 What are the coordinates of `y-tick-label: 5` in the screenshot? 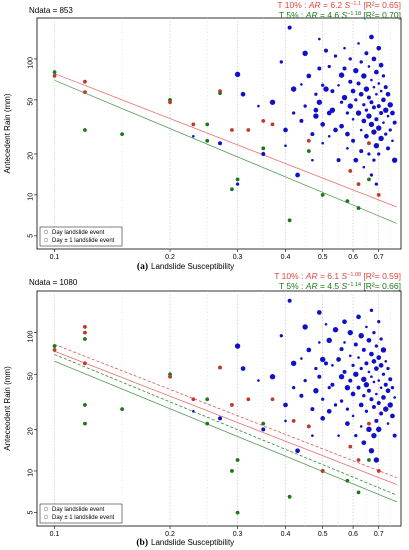 It's located at (31, 513).